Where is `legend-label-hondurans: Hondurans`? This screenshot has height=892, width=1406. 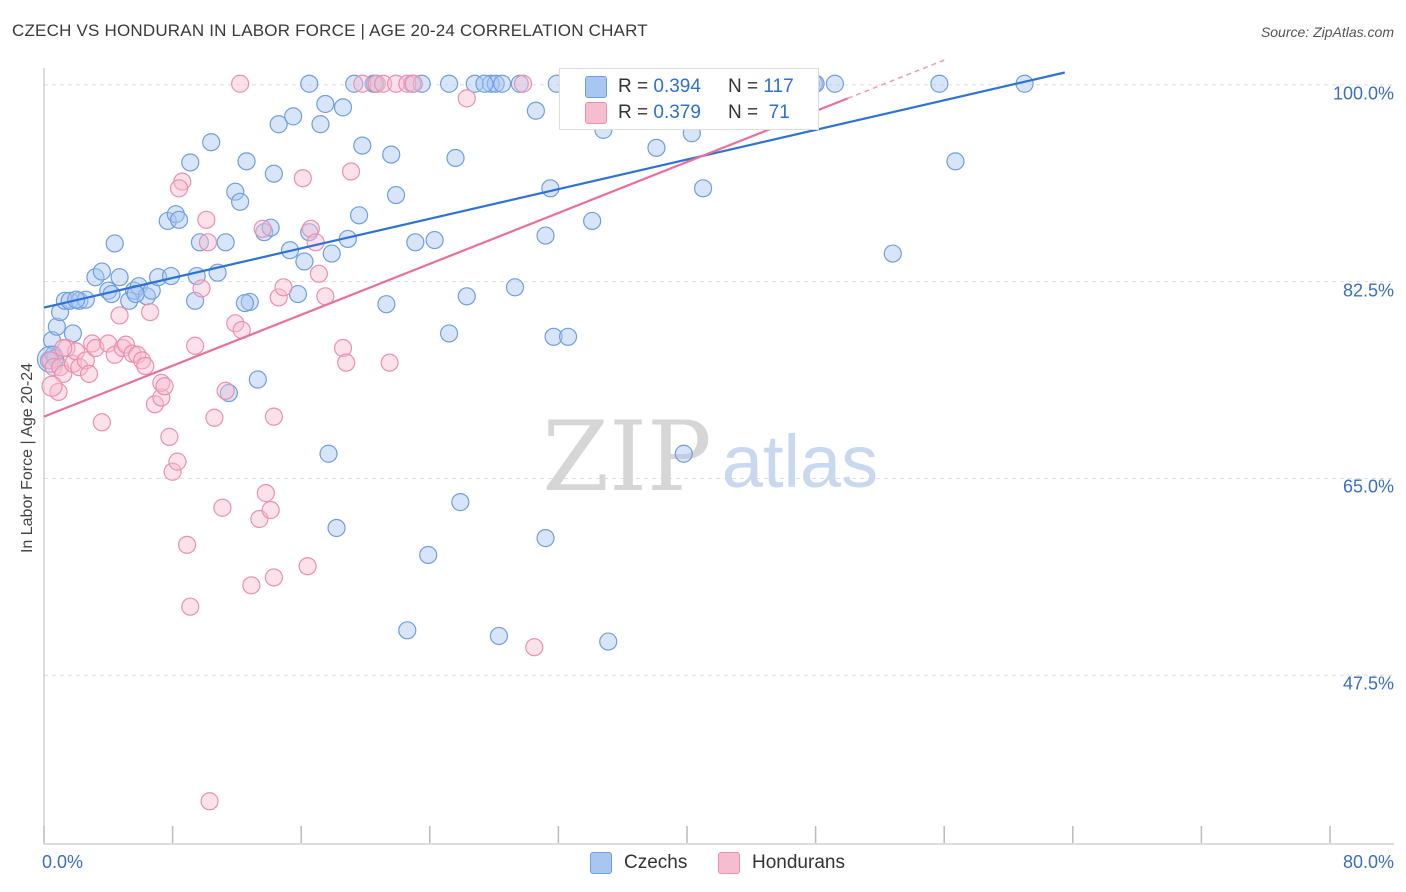
legend-label-hondurans: Hondurans is located at coordinates (798, 862).